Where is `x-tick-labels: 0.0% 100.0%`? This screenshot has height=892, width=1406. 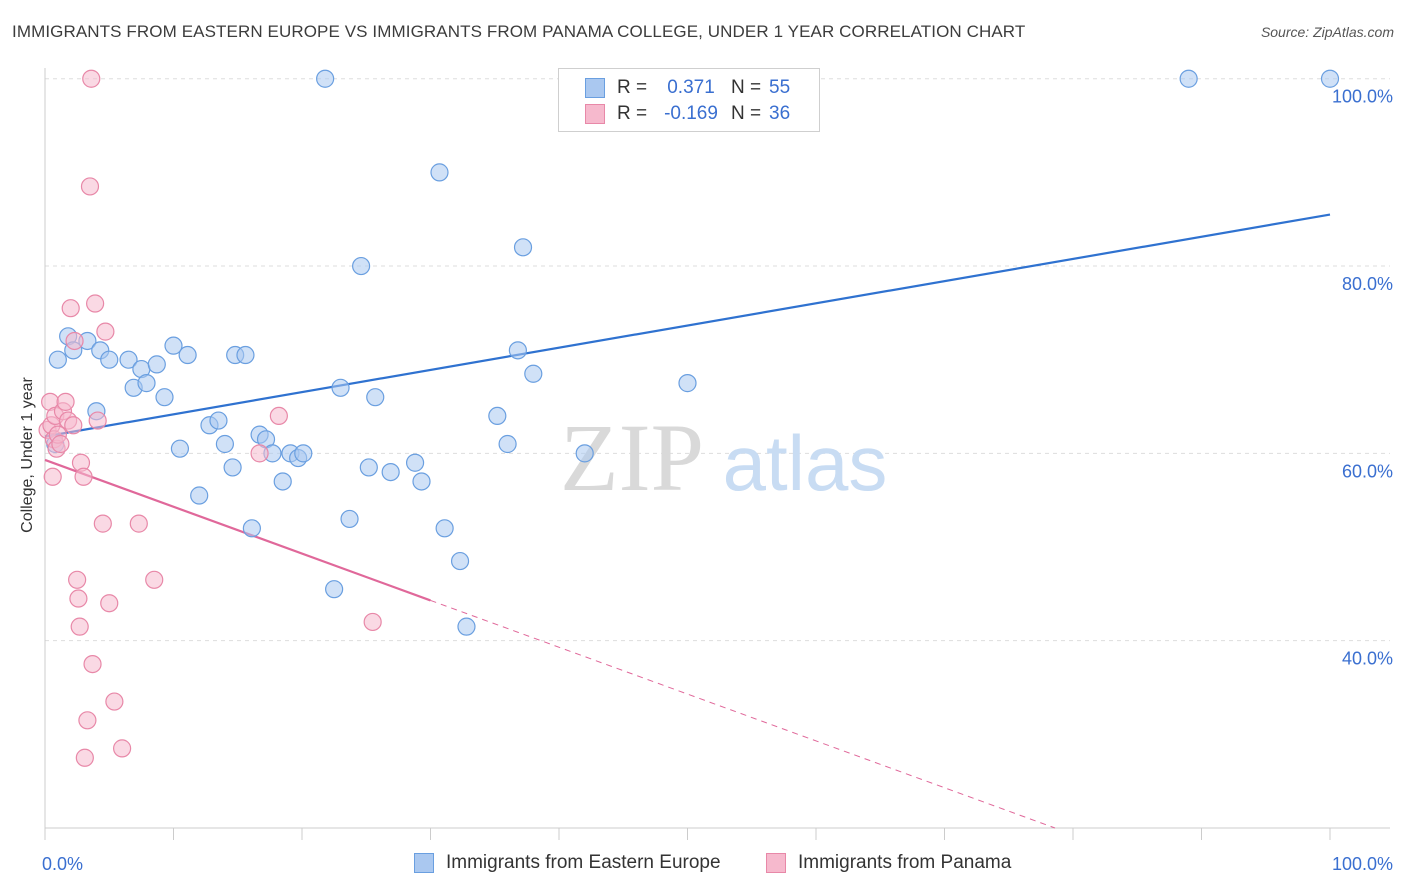 x-tick-labels: 0.0% 100.0% is located at coordinates (717, 864).